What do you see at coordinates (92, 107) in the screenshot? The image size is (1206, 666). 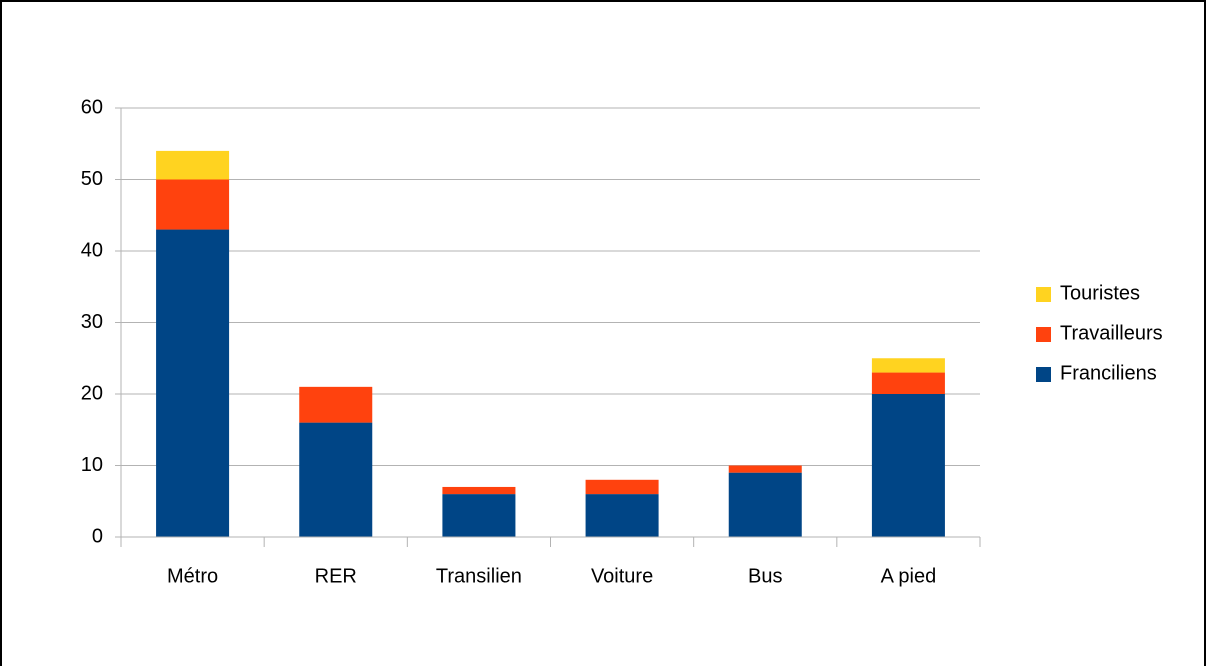 I see `y-tick-label: 60` at bounding box center [92, 107].